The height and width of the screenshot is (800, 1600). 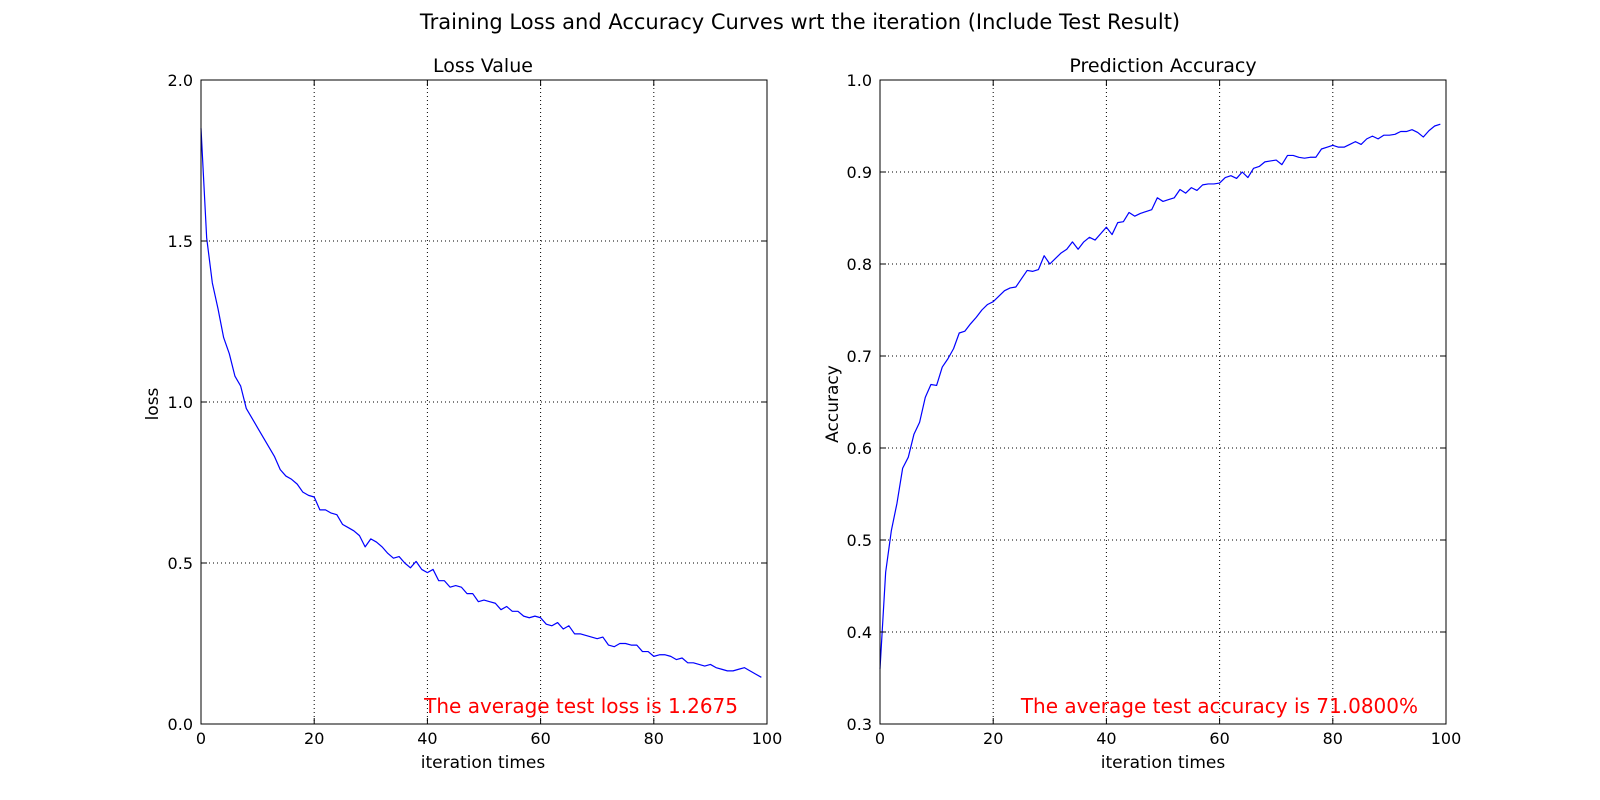 What do you see at coordinates (580, 706) in the screenshot?
I see `loss-test-annotation: The average test loss is 1.2675` at bounding box center [580, 706].